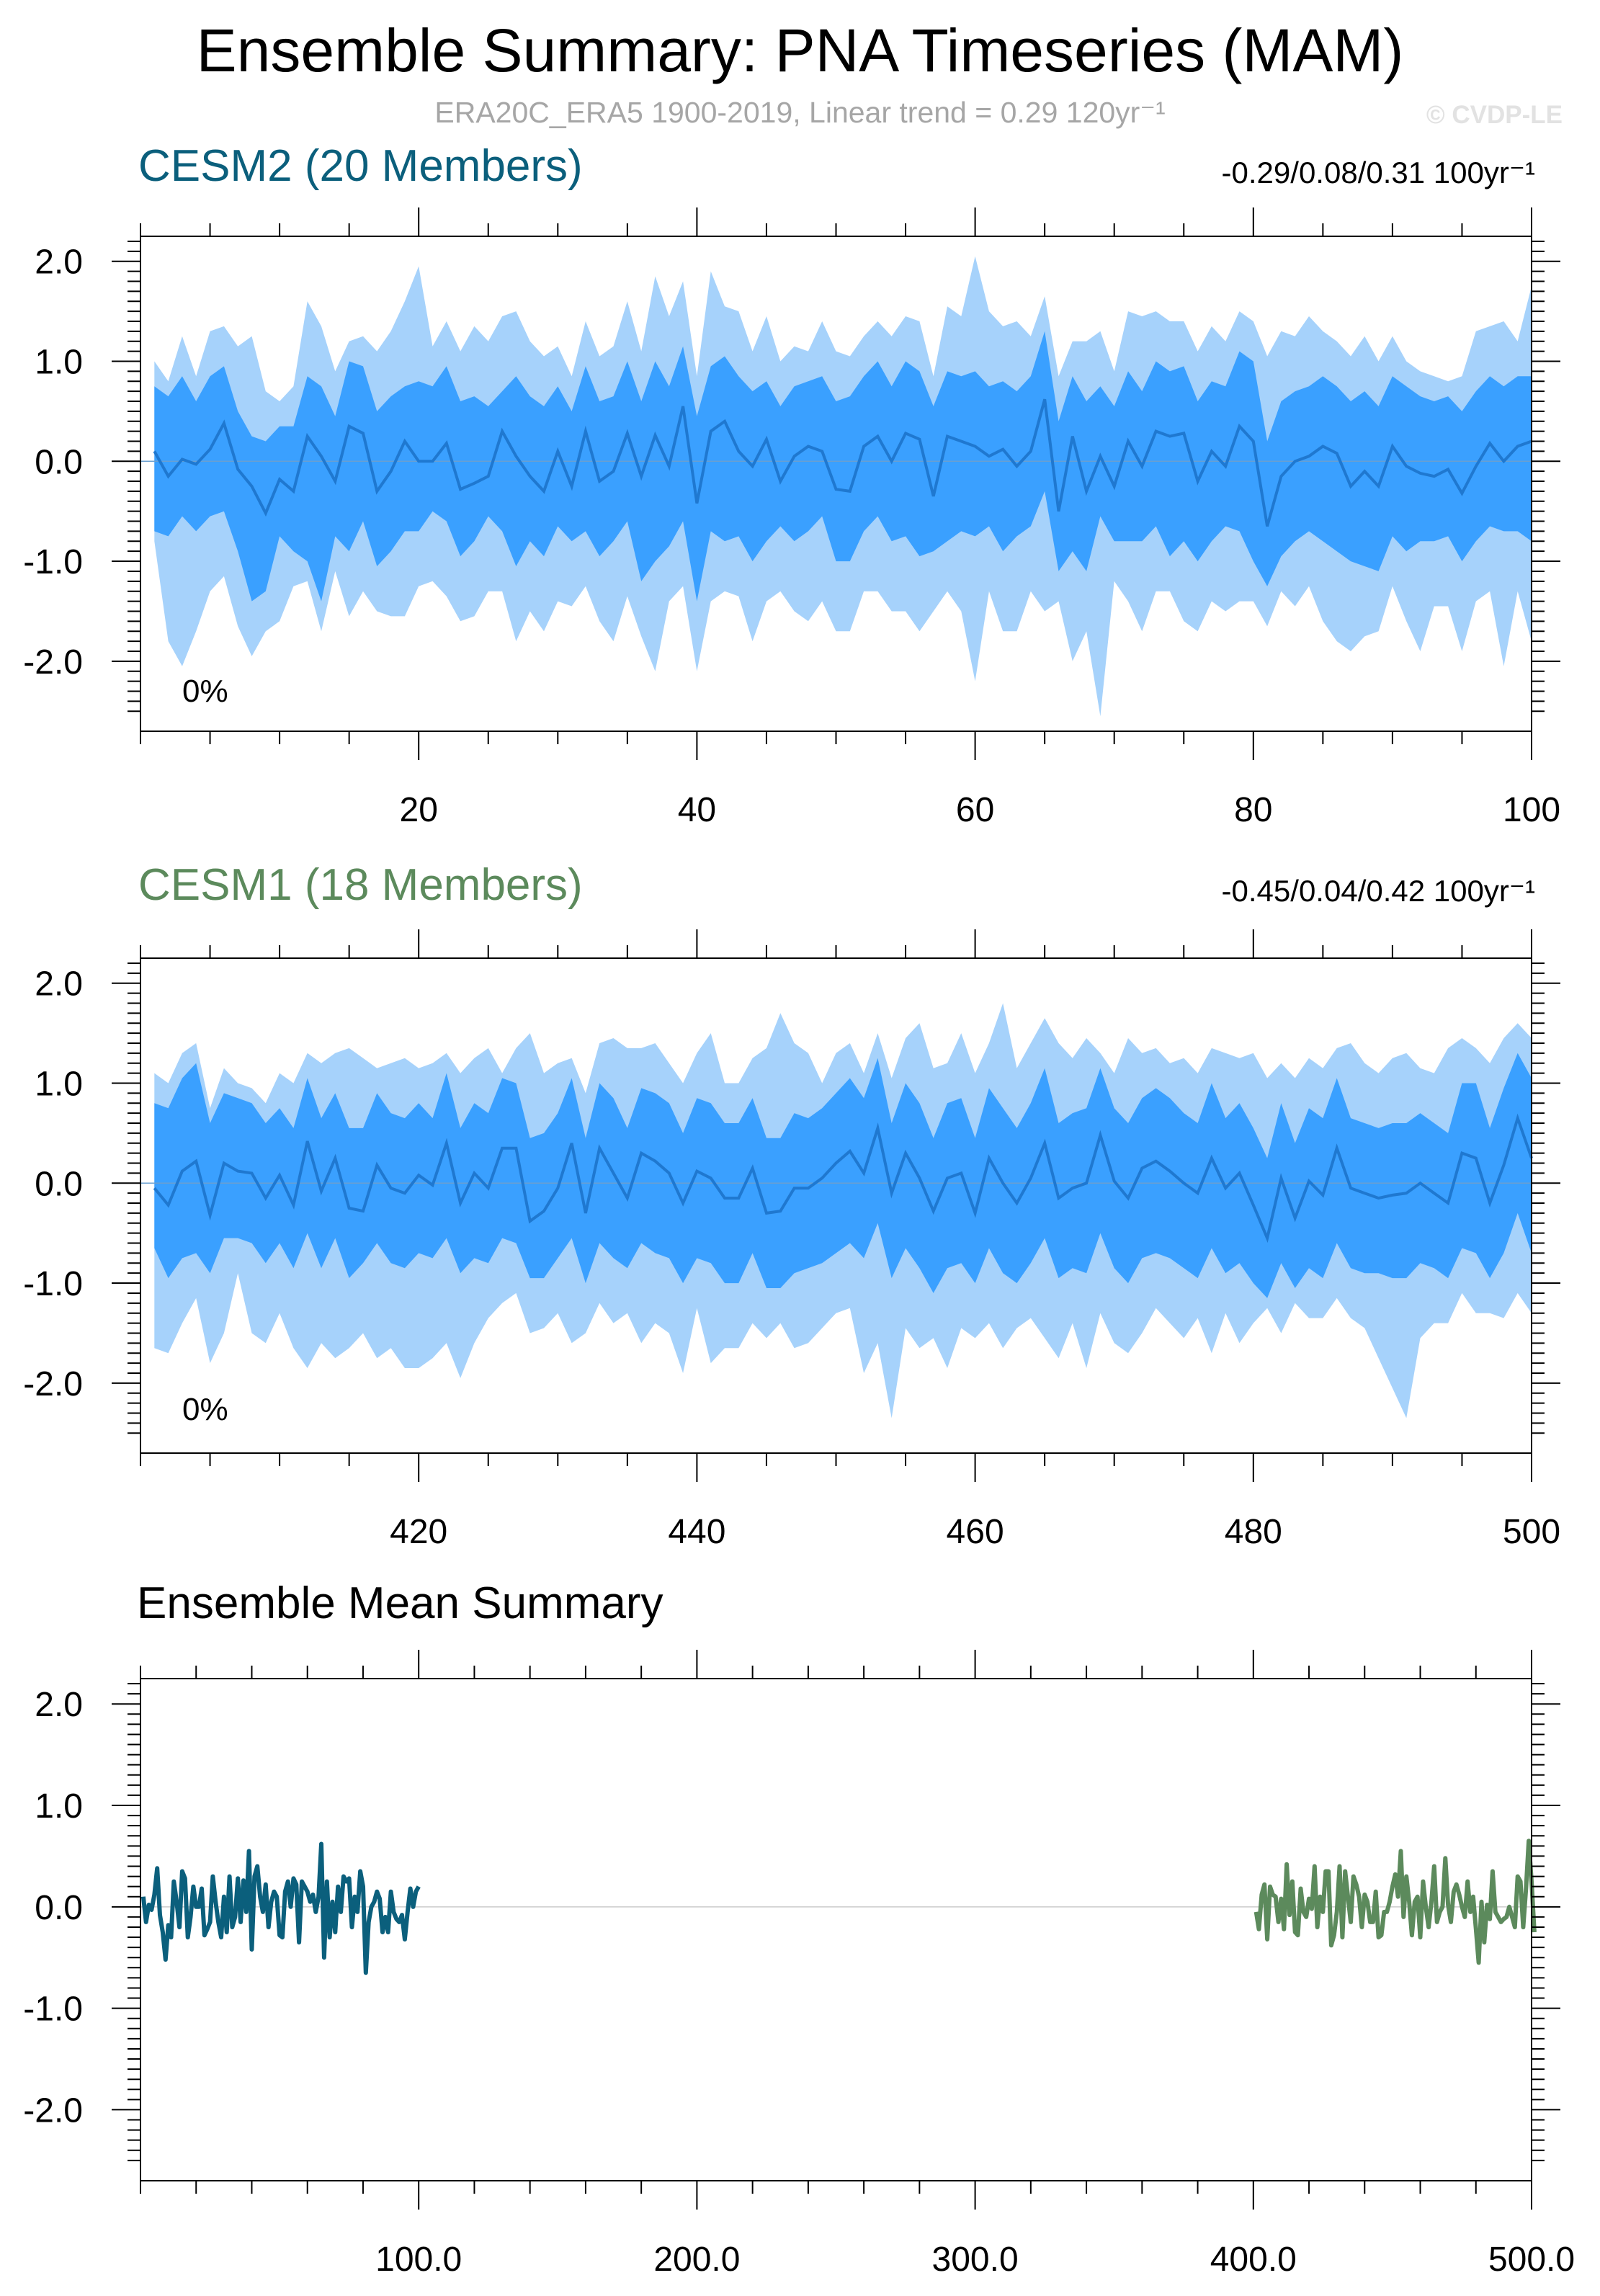 The image size is (1600, 2296). Describe the element at coordinates (419, 2260) in the screenshot. I see `panel3-x-tick-label: 100.0` at that location.